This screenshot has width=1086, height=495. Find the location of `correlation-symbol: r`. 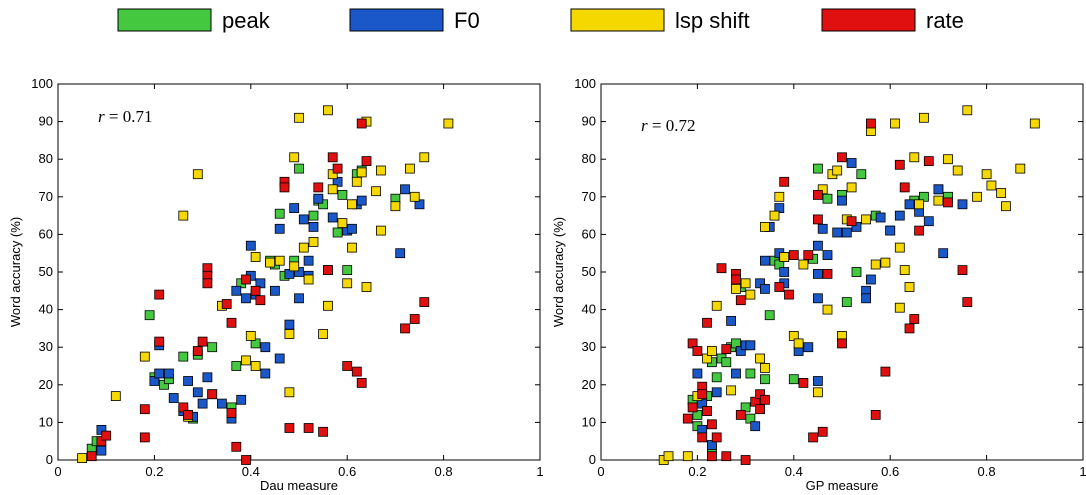

correlation-symbol: r is located at coordinates (644, 125).